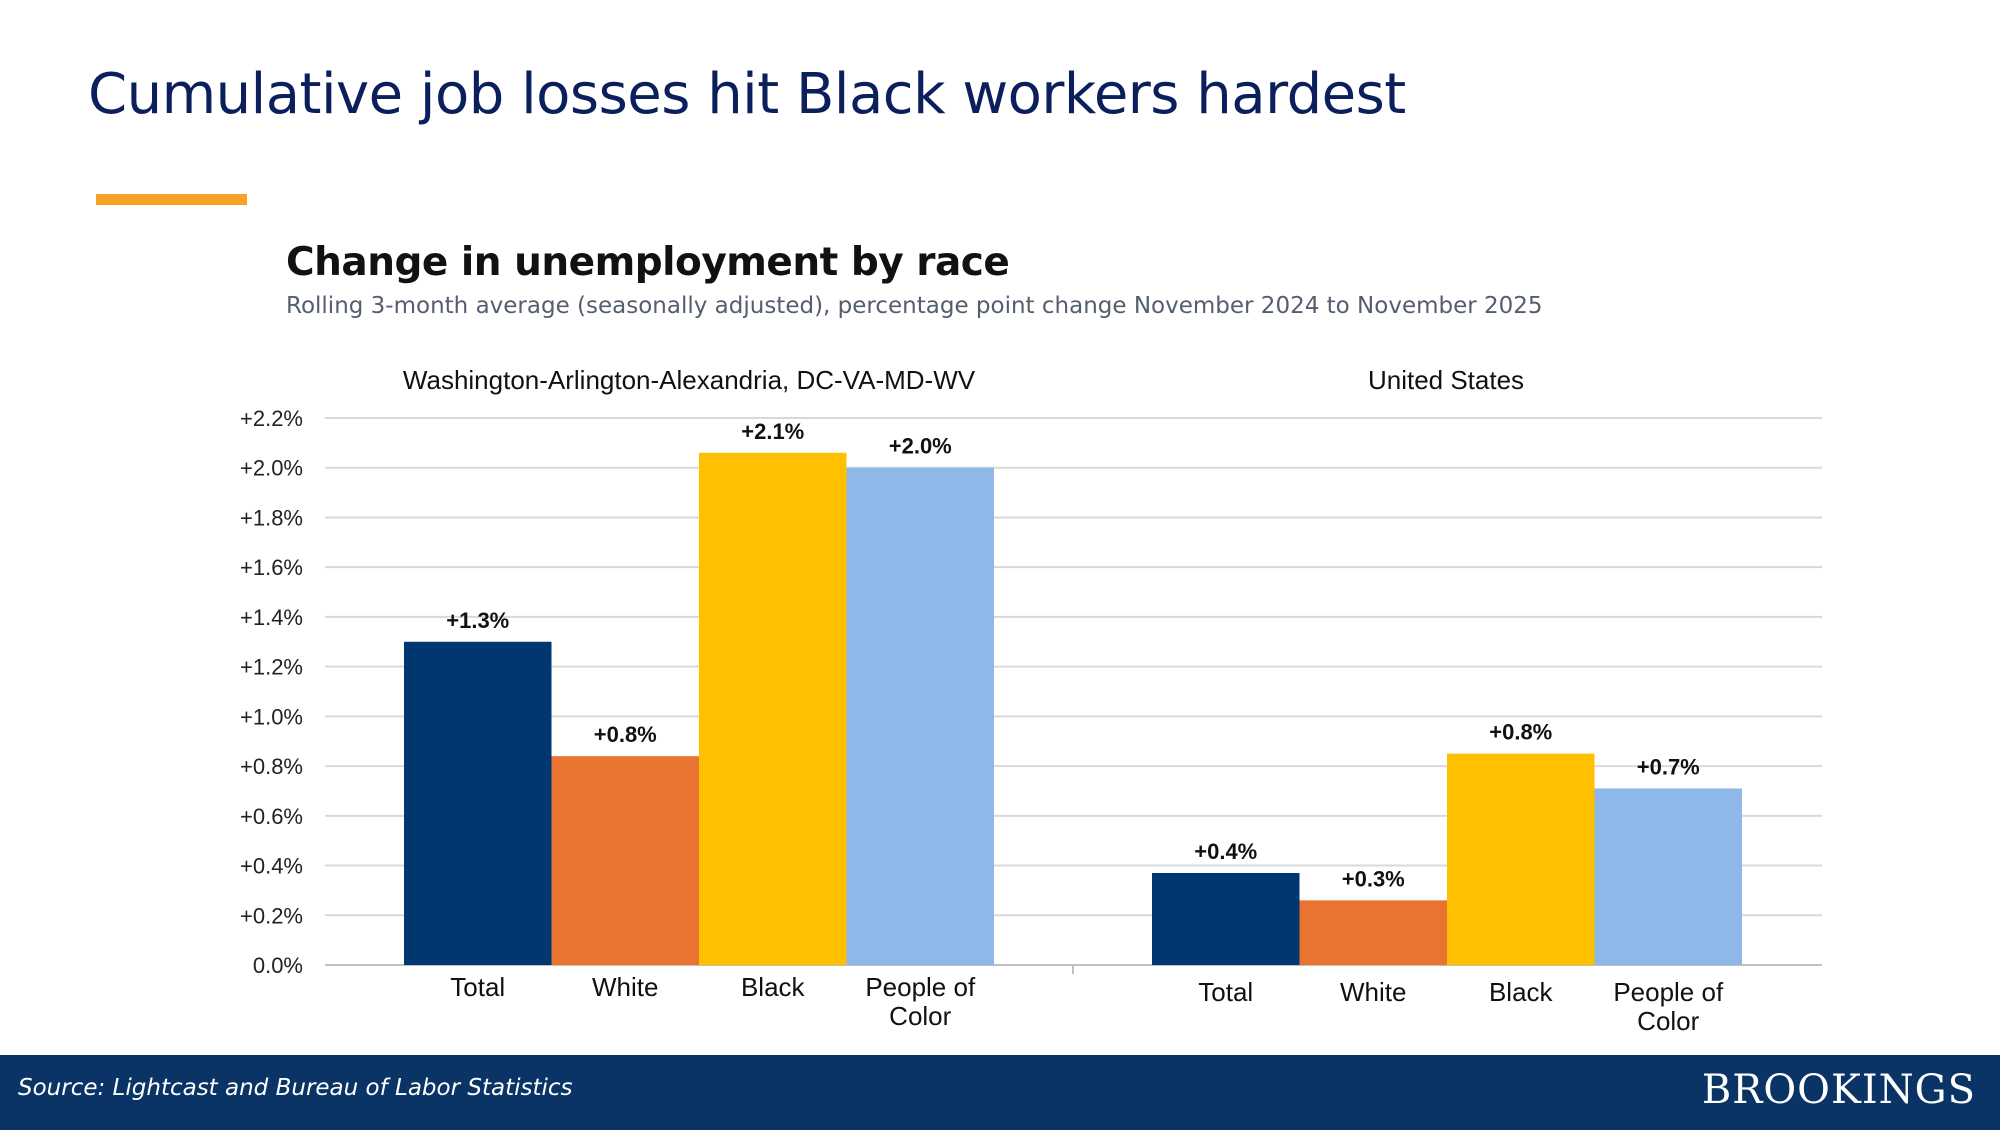 This screenshot has width=2000, height=1130. What do you see at coordinates (920, 446) in the screenshot?
I see `data-label: +2.0%` at bounding box center [920, 446].